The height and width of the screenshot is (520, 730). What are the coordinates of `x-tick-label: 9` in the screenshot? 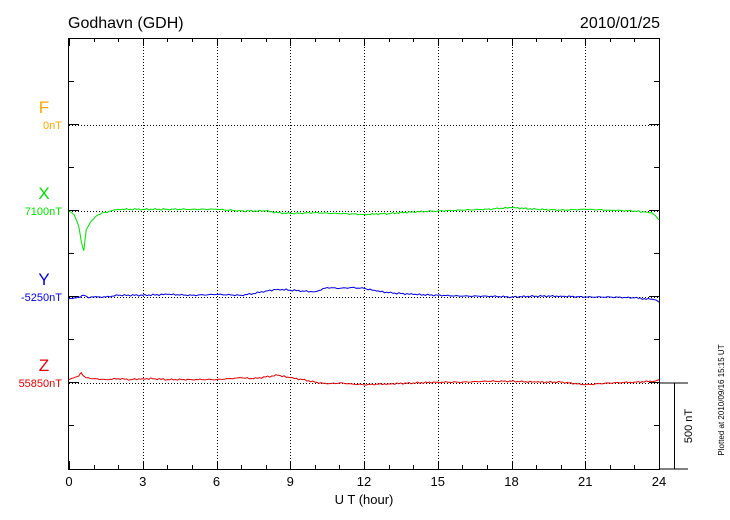 It's located at (290, 481).